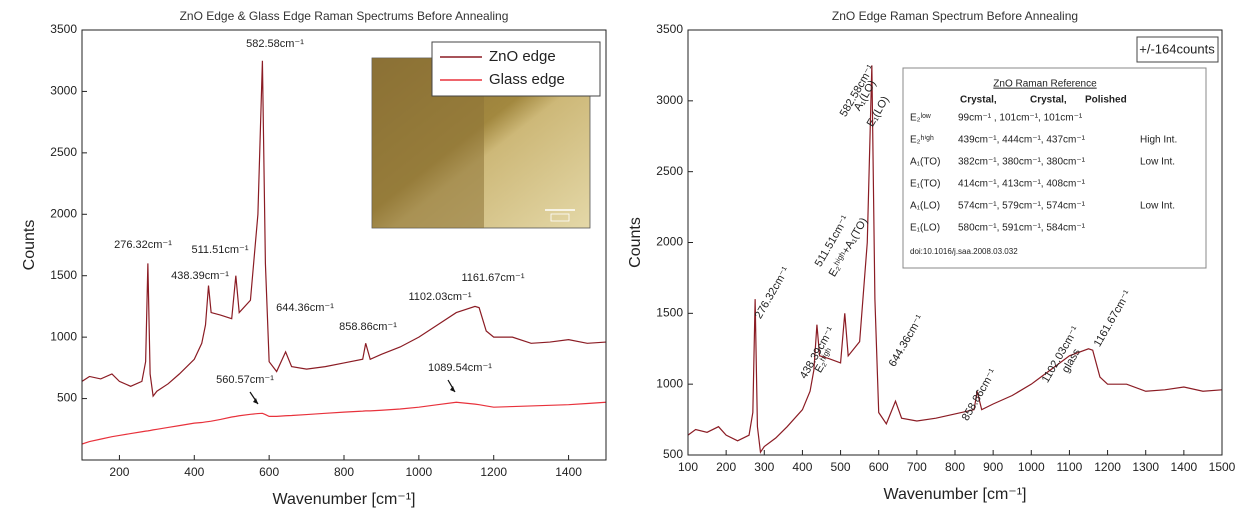 The height and width of the screenshot is (515, 1244). I want to click on reference-note: High Int., so click(1158, 140).